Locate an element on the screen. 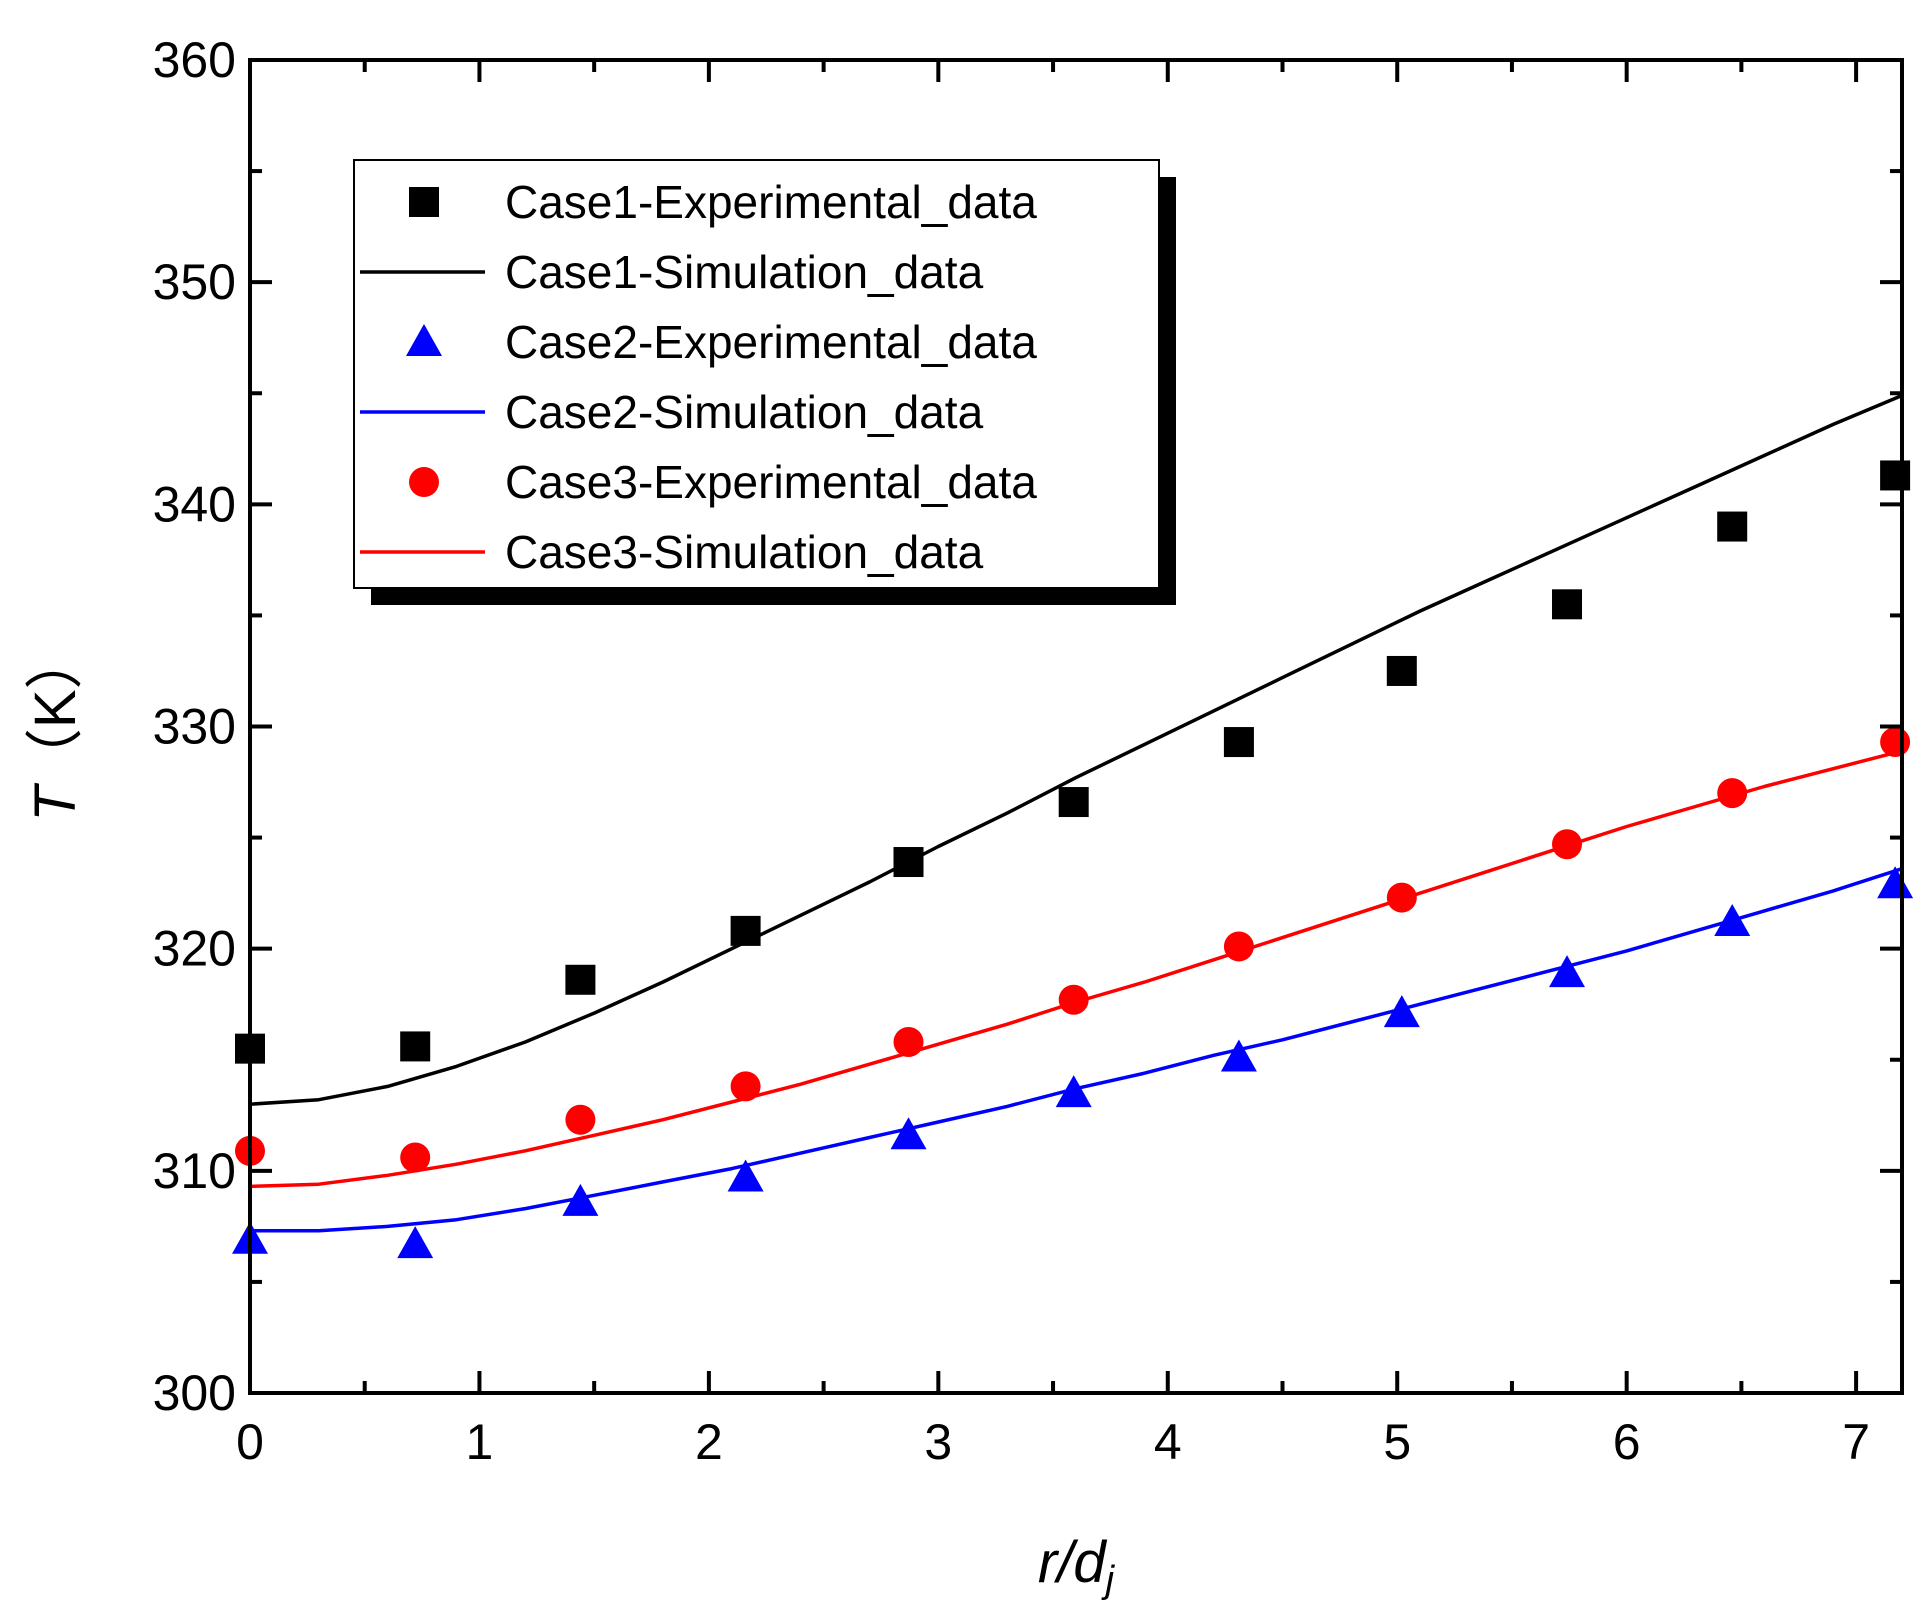 This screenshot has width=1930, height=1614. legend-box is located at coordinates (756, 374).